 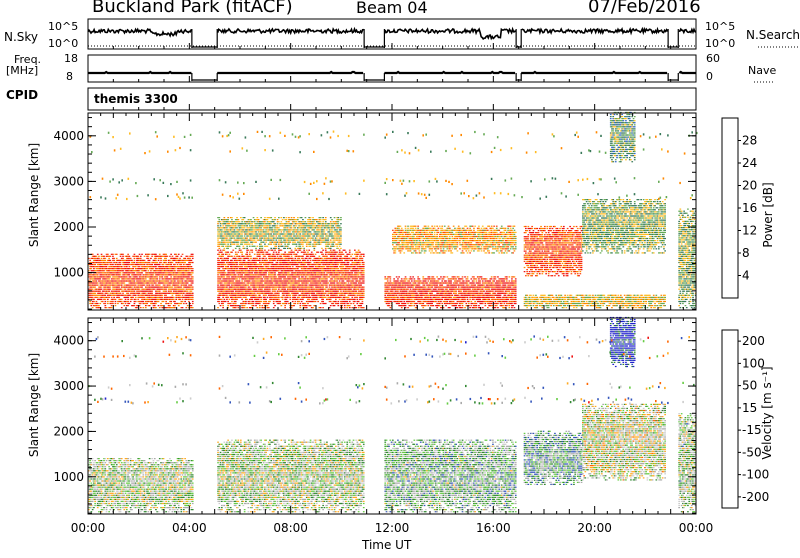 What do you see at coordinates (68, 341) in the screenshot?
I see `velocity-y-tick-label-3: 4000` at bounding box center [68, 341].